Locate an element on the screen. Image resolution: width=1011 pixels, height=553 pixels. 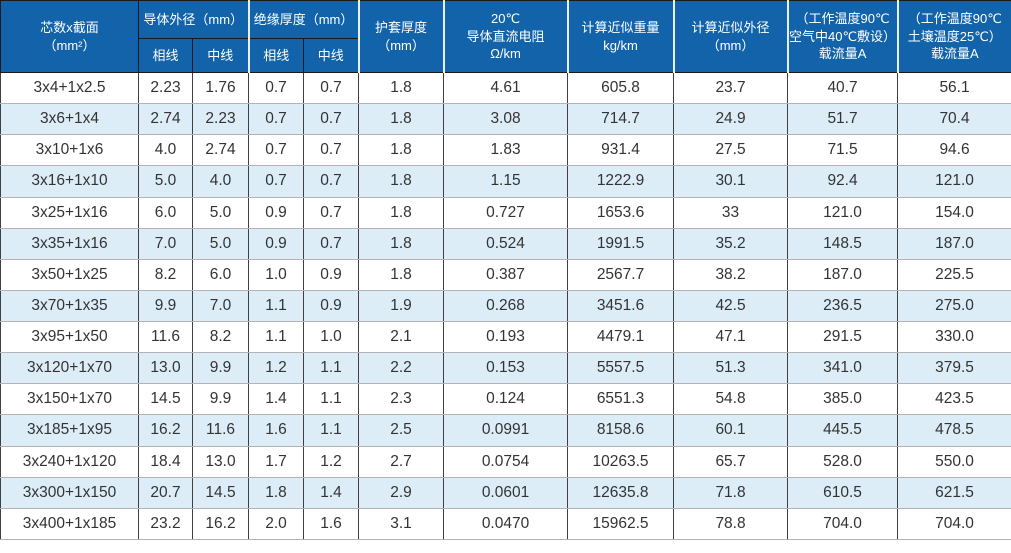
value-cell: 931.4 is located at coordinates (621, 150).